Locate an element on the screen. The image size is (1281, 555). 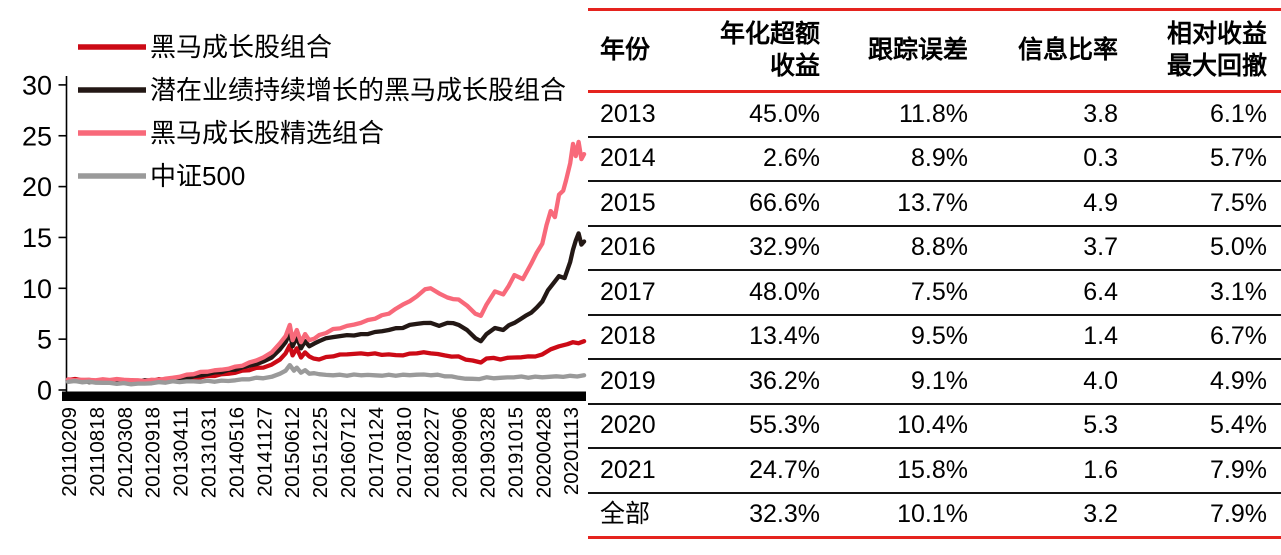
table-cell: 48.0% is located at coordinates (770, 293).